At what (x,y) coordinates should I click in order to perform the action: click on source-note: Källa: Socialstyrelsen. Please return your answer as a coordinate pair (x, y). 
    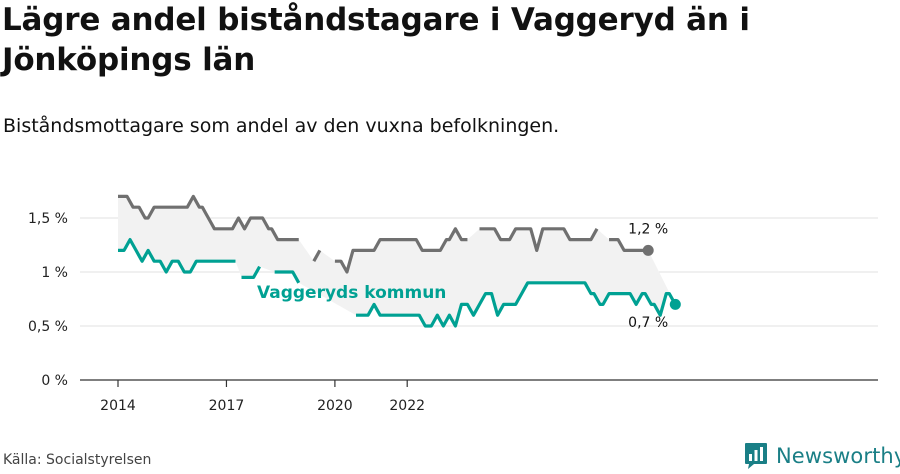
    Looking at the image, I should click on (77, 460).